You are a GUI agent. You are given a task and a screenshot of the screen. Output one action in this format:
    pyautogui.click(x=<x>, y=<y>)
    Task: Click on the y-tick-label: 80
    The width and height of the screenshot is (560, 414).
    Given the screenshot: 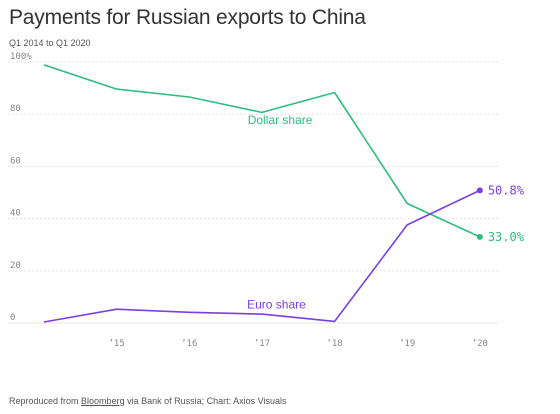 What is the action you would take?
    pyautogui.click(x=15, y=109)
    